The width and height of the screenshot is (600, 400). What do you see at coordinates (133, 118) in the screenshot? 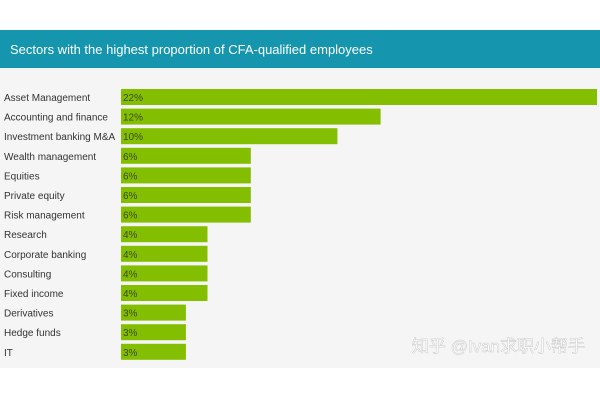
I see `bar-value-label: 12%` at bounding box center [133, 118].